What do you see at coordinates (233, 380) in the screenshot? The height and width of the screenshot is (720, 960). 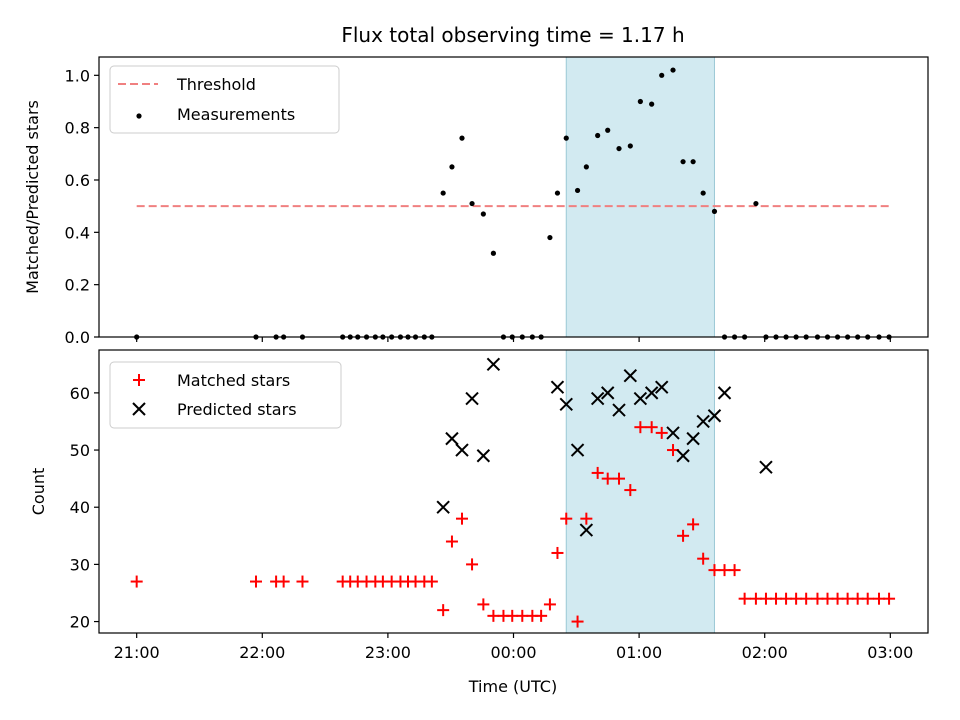 I see `legend-matched-label: Matched stars` at bounding box center [233, 380].